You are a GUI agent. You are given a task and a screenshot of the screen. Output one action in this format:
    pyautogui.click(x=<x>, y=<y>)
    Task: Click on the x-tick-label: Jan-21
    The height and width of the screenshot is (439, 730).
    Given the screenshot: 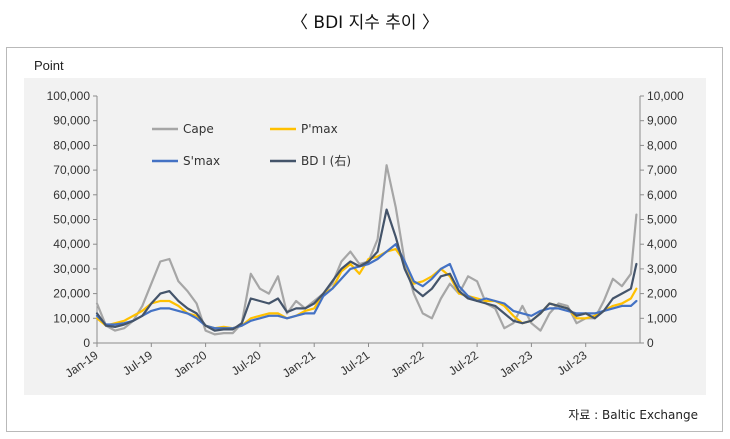 What is the action you would take?
    pyautogui.click(x=299, y=364)
    